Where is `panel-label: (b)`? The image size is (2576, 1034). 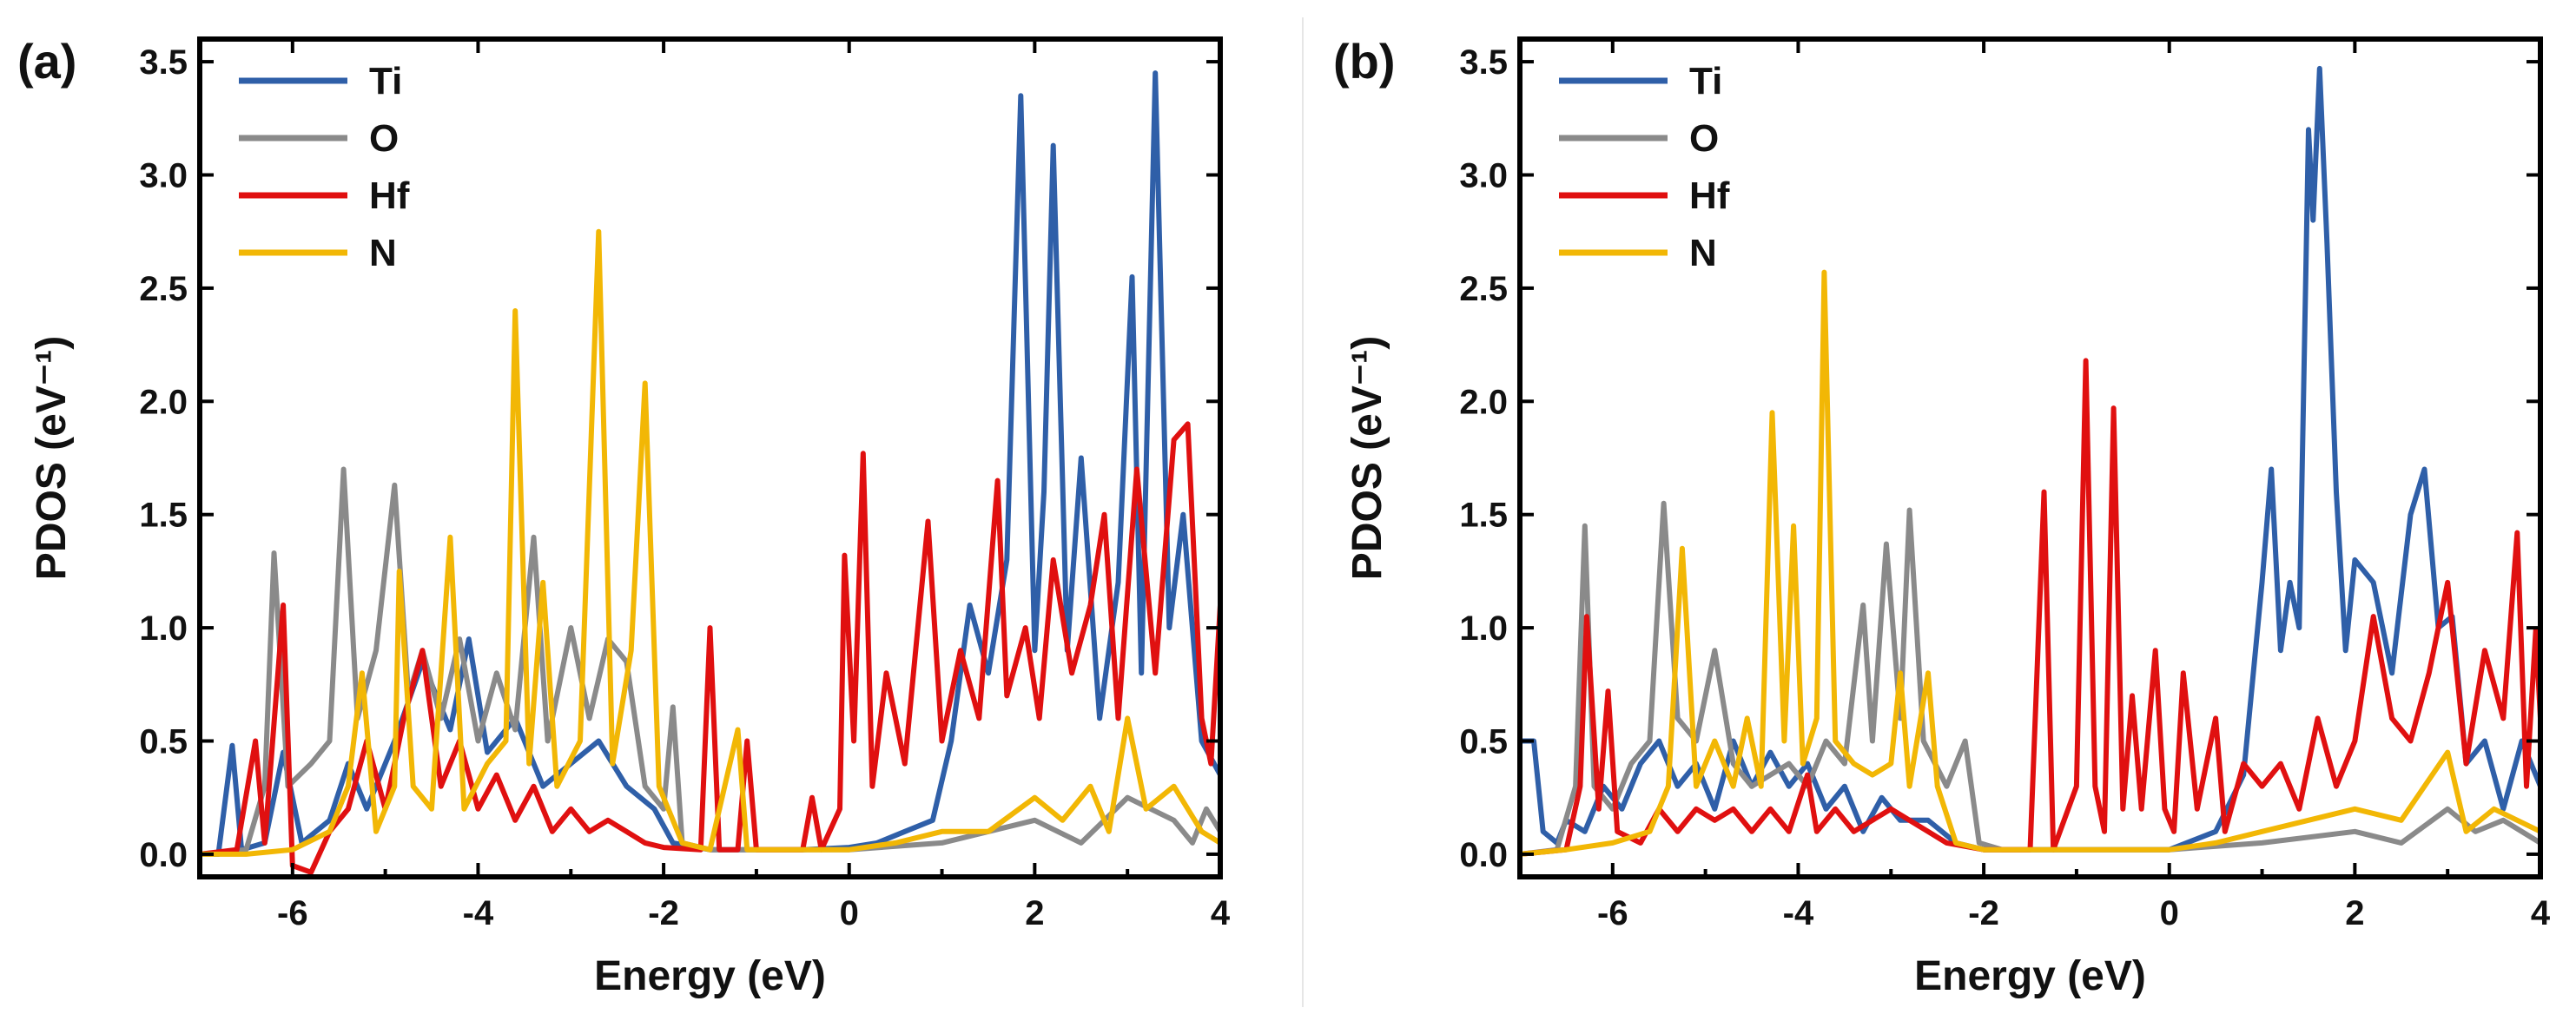 panel-label: (b) is located at coordinates (1364, 62).